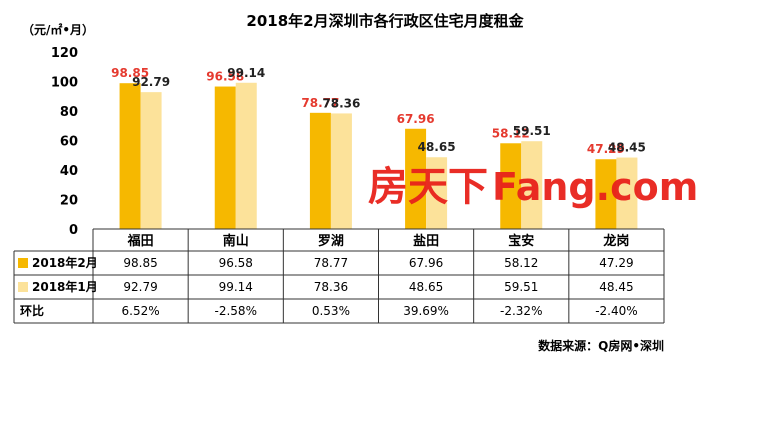 This screenshot has width=766, height=427. I want to click on table-cell: -2.40%, so click(616, 311).